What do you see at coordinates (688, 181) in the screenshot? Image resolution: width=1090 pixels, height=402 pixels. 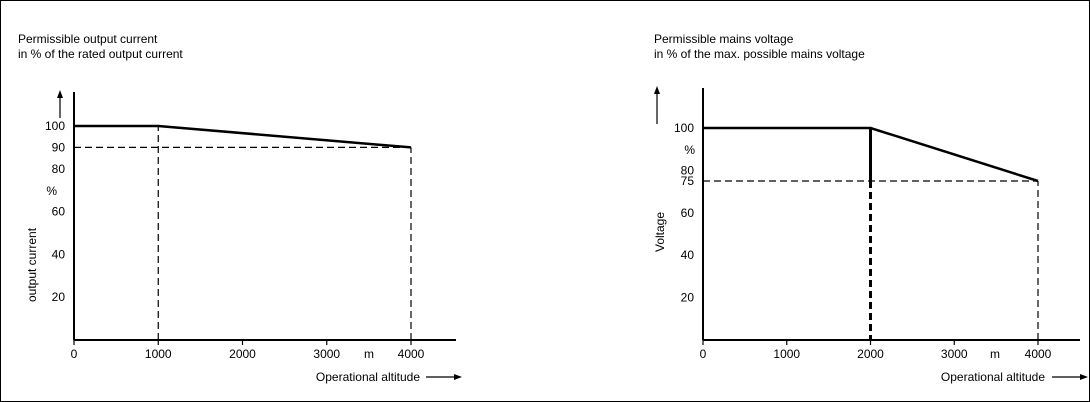 I see `y-tick-label: 75` at bounding box center [688, 181].